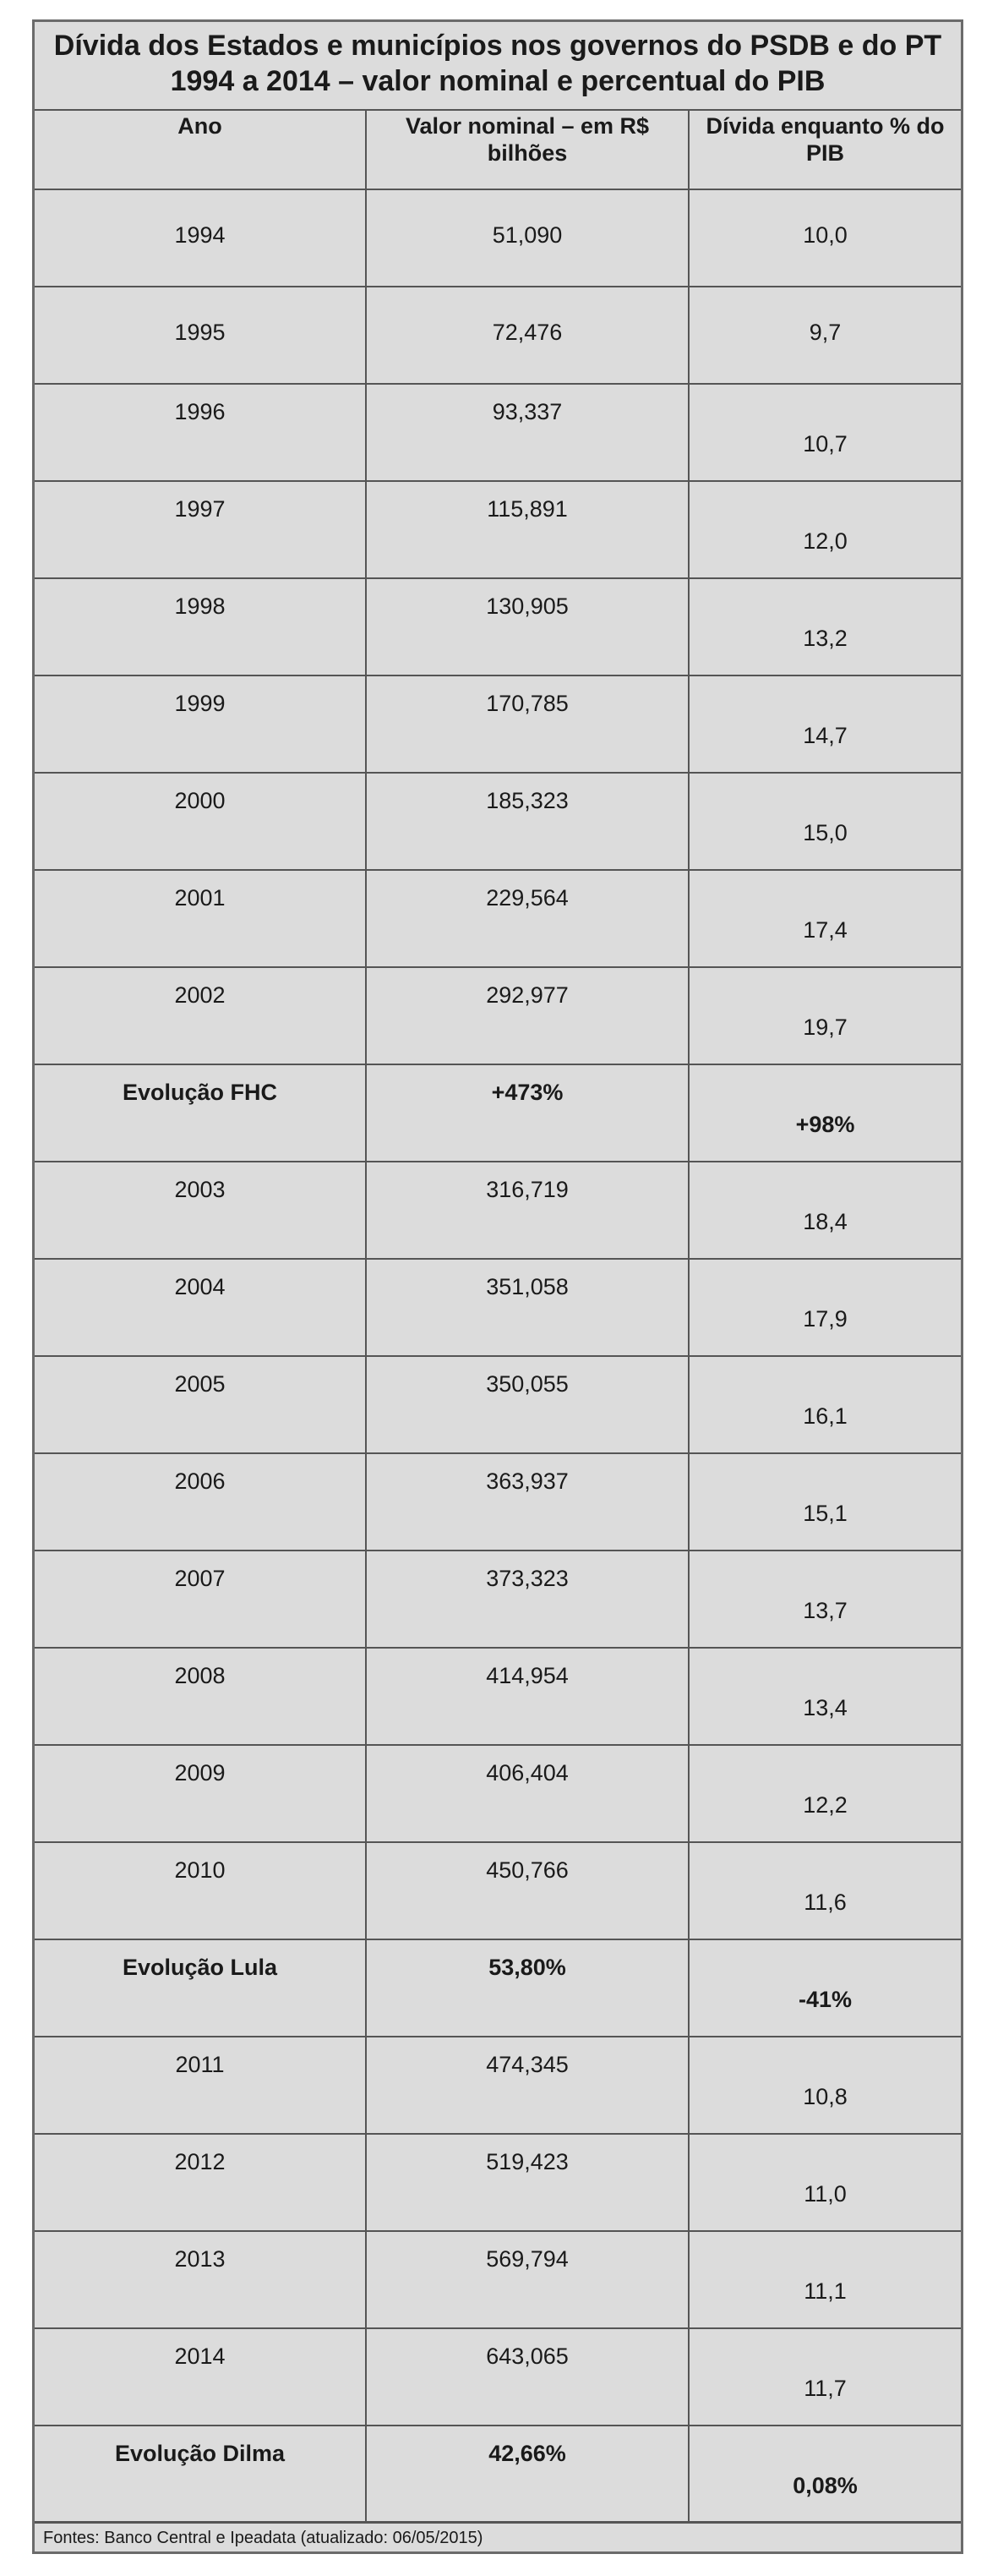 The height and width of the screenshot is (2576, 987). I want to click on cell-valor: 414,954, so click(527, 1696).